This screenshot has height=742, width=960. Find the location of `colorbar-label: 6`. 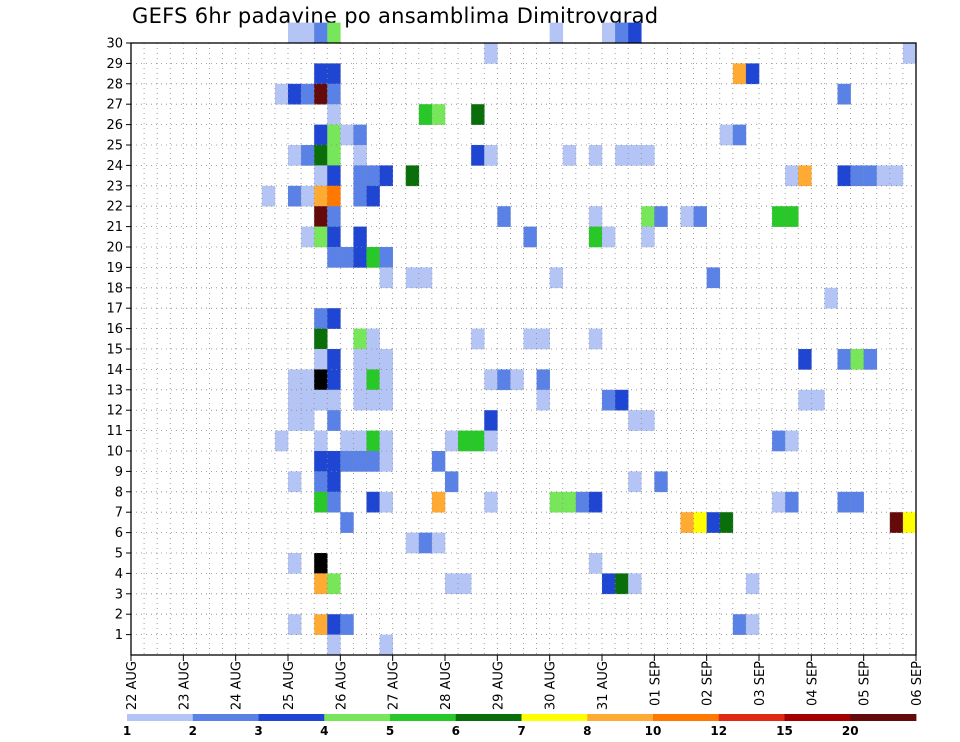

colorbar-label: 6 is located at coordinates (456, 731).